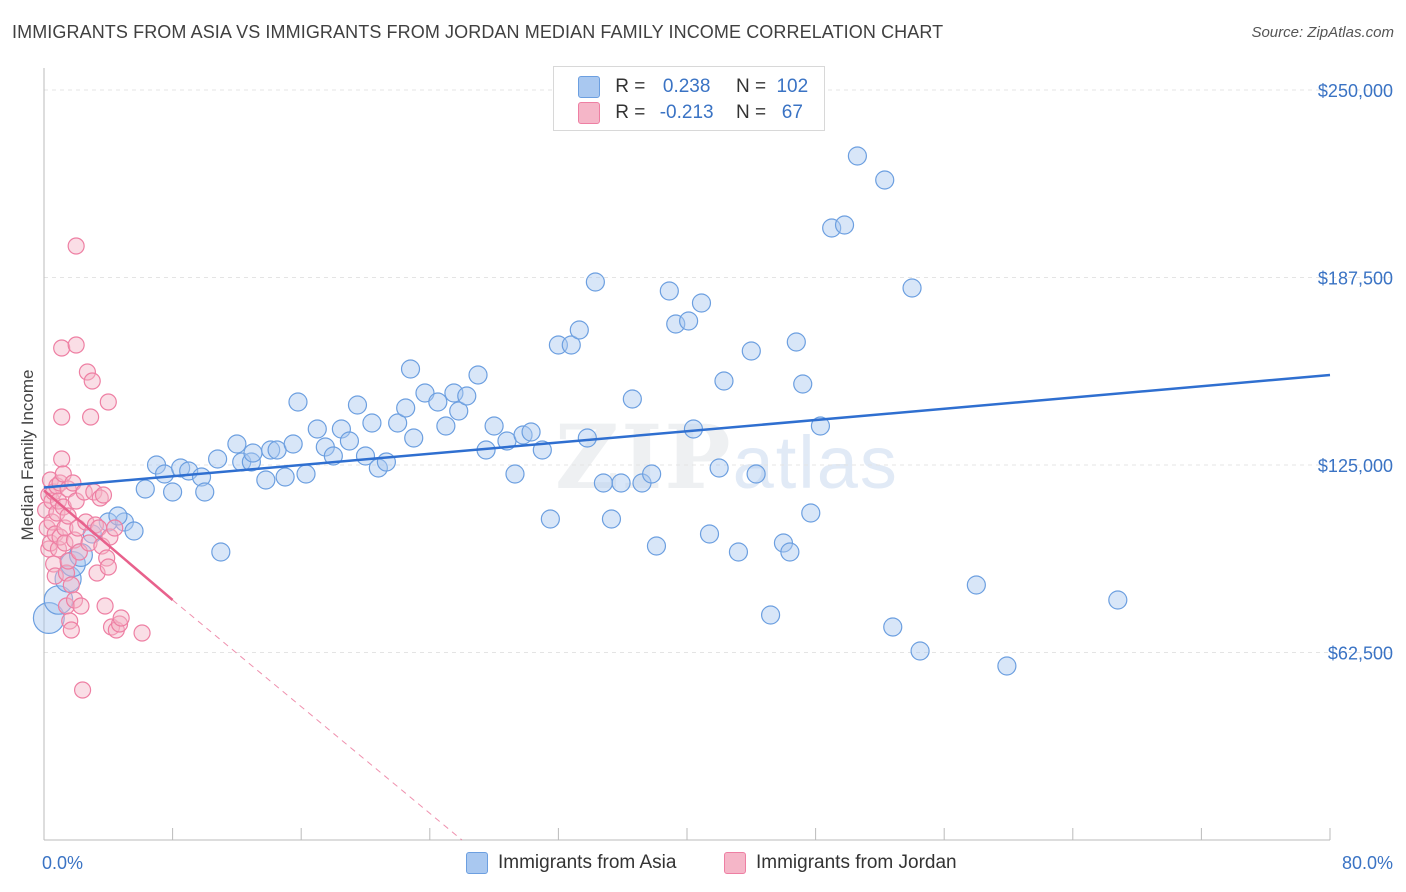 The image size is (1406, 892). I want to click on legend-n-value: 102, so click(792, 86).